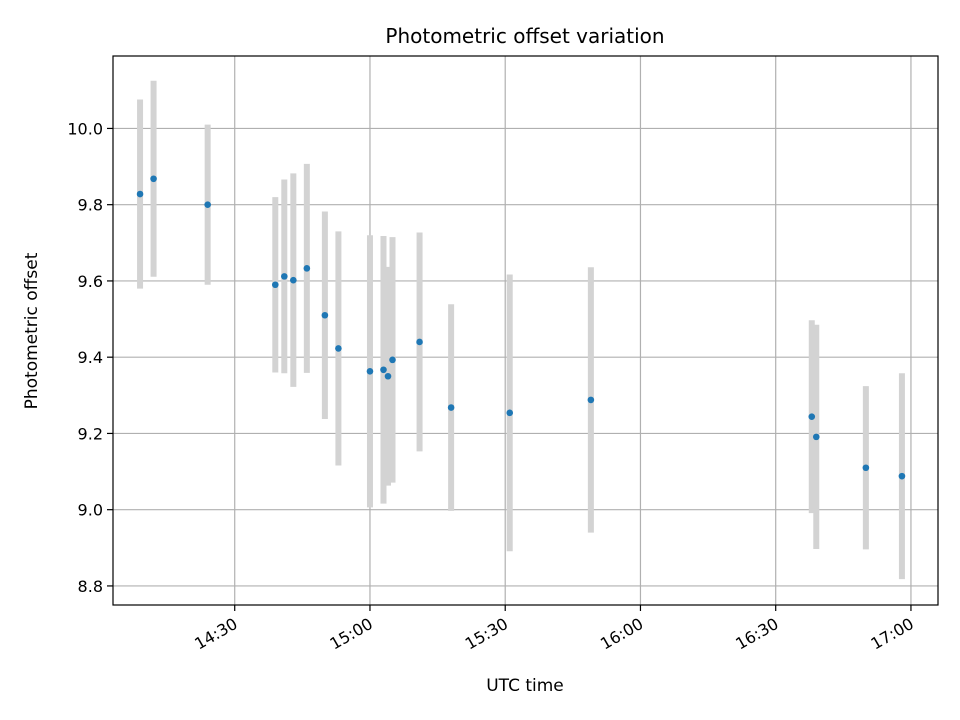 This screenshot has width=960, height=720. I want to click on x-tick-label: 15:00, so click(351, 634).